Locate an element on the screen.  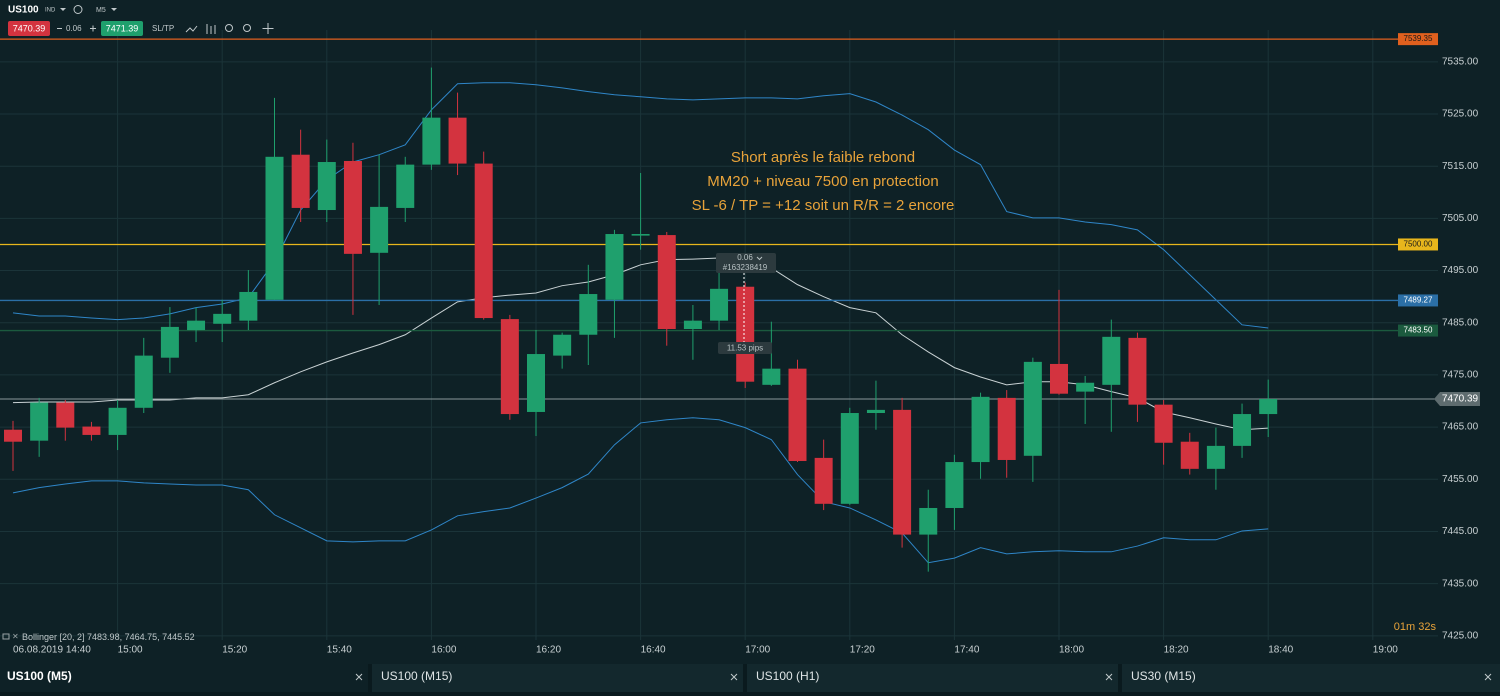
last-price-label: 7470.39 is located at coordinates (1460, 399).